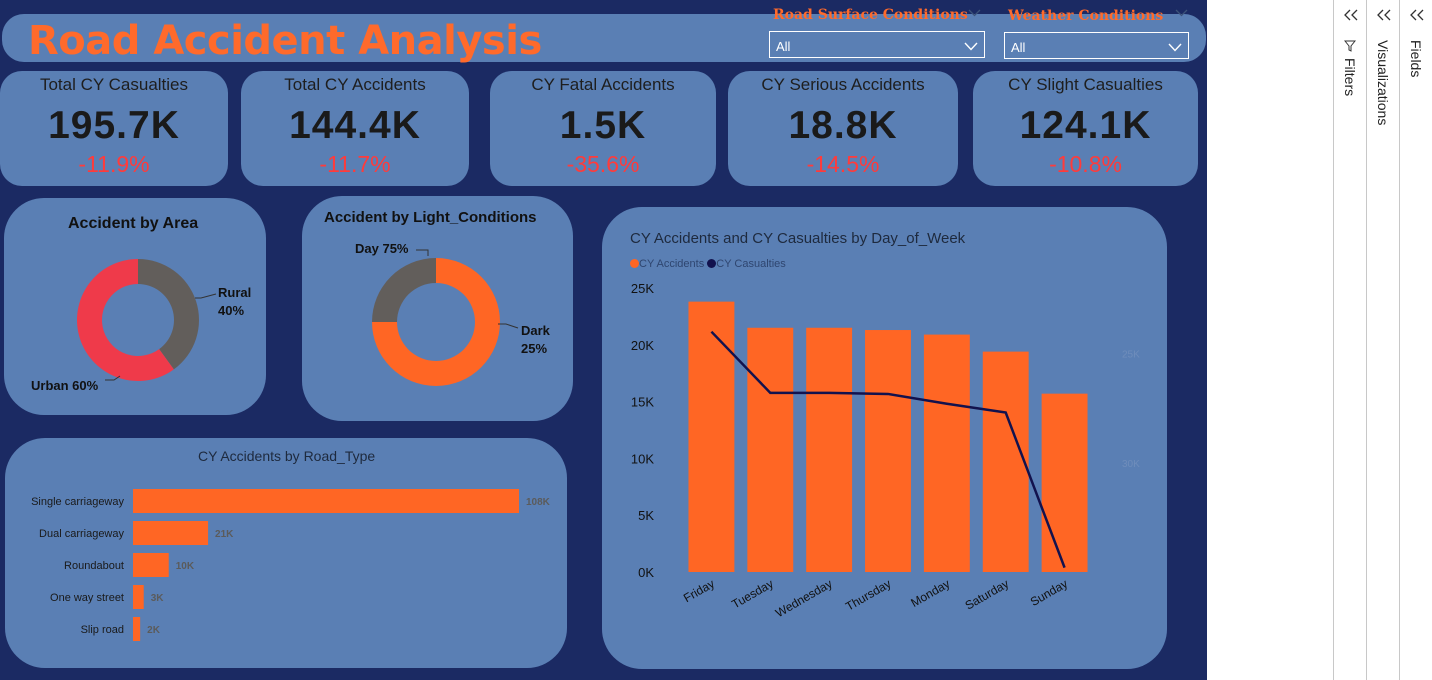 Image resolution: width=1432 pixels, height=680 pixels. I want to click on kpi-change: -11.7%, so click(355, 164).